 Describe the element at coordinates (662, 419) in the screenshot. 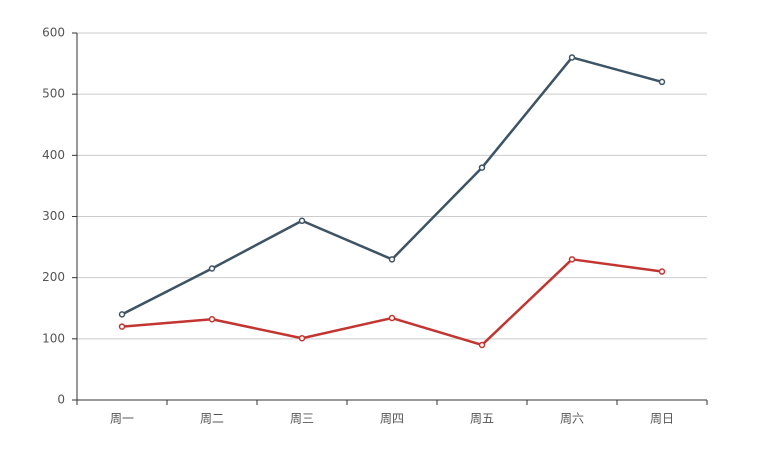

I see `x-tick-label: 周日` at that location.